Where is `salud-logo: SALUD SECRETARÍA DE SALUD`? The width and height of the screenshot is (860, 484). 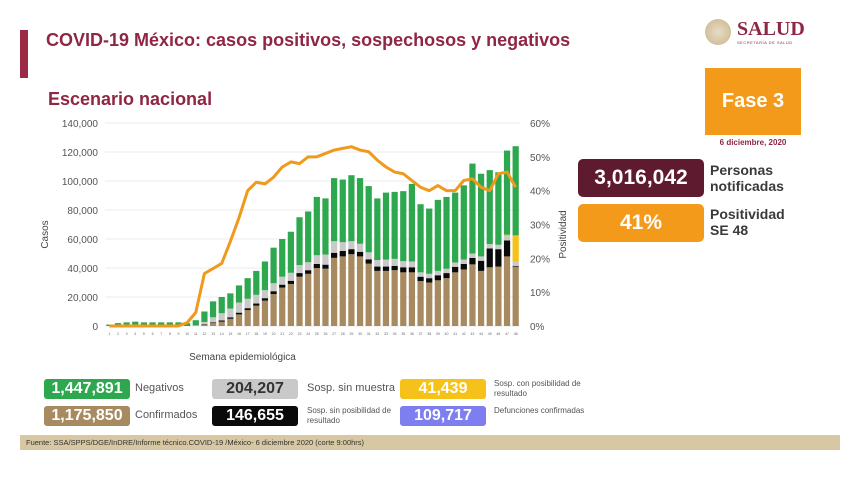 salud-logo: SALUD SECRETARÍA DE SALUD is located at coordinates (755, 32).